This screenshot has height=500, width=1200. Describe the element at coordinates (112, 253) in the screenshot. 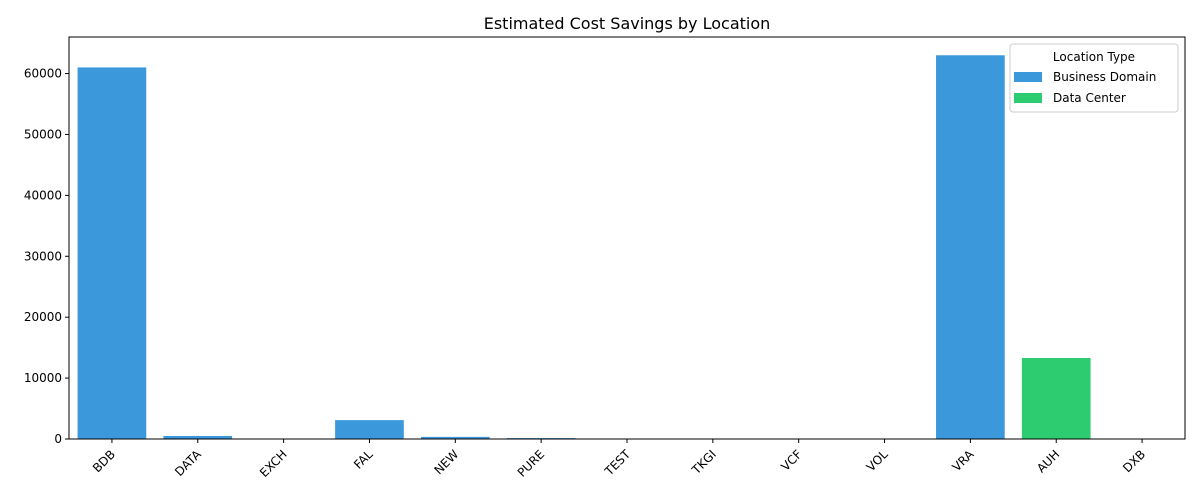

I see `bar-bdb` at that location.